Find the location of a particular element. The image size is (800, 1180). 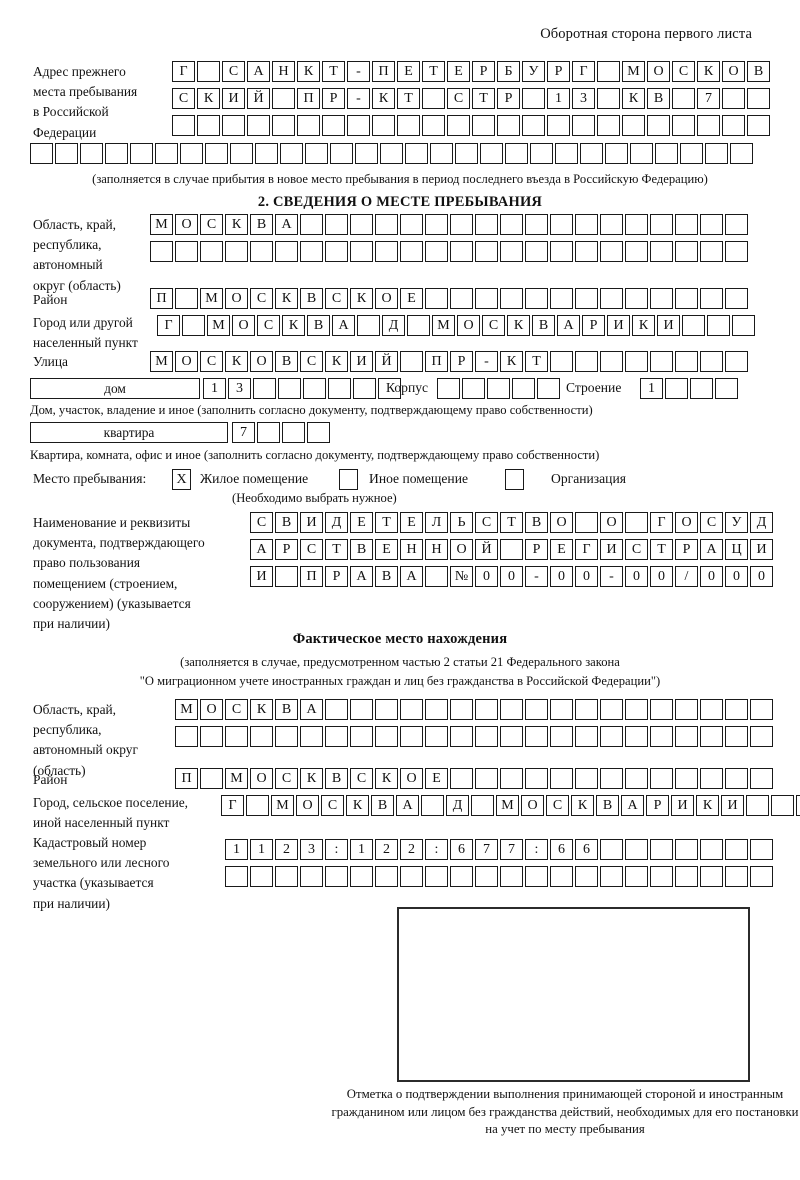

char-cell: 1 is located at coordinates (558, 98).